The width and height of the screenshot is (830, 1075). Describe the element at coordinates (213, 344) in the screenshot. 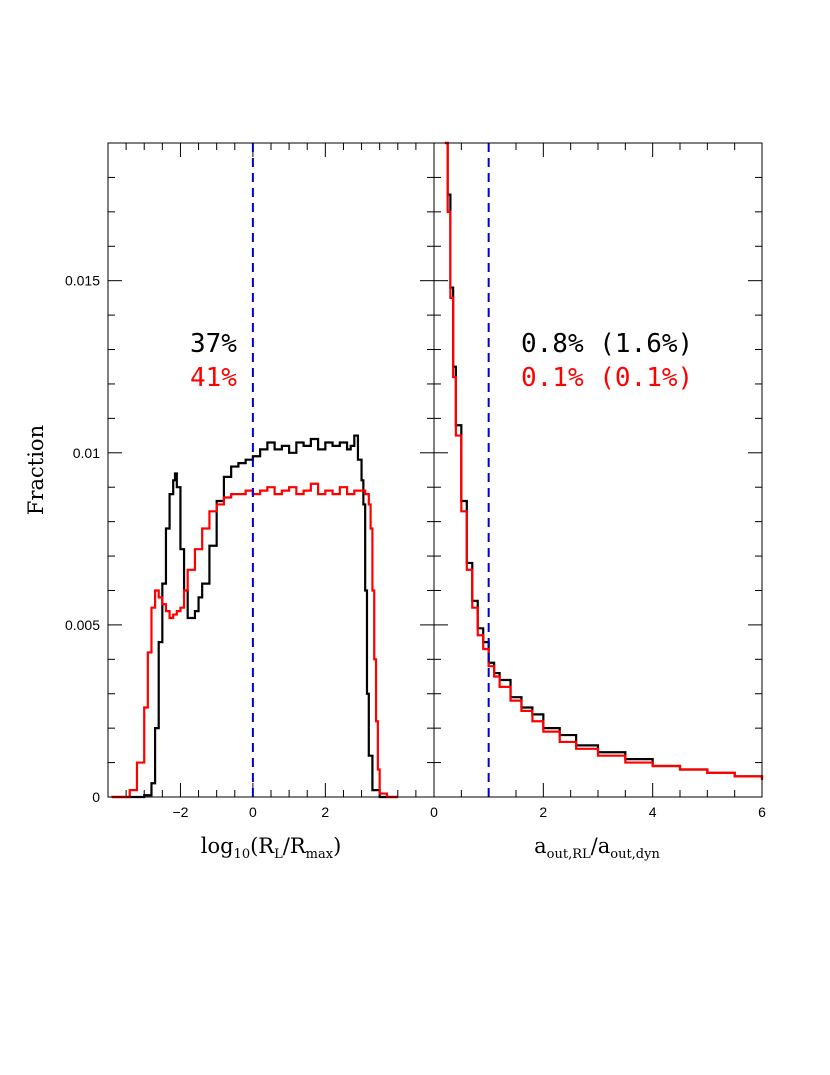

I see `left-annotation-black: 37%` at that location.